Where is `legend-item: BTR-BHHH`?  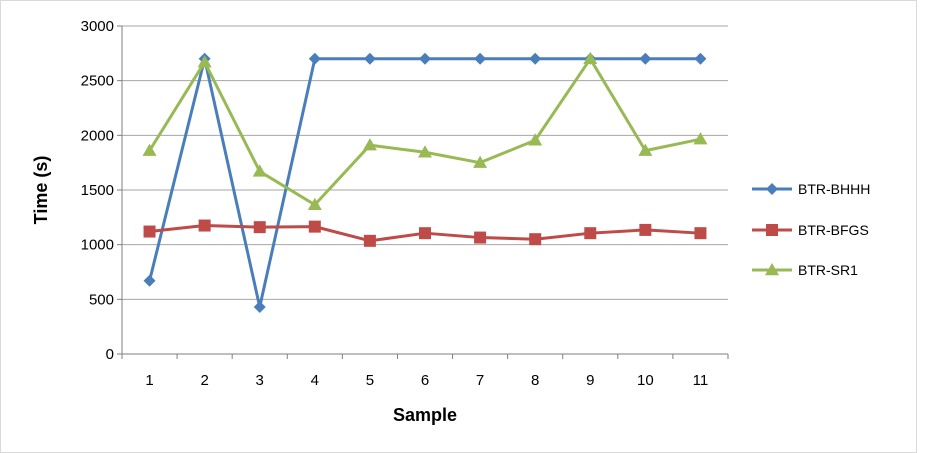 legend-item: BTR-BHHH is located at coordinates (811, 189).